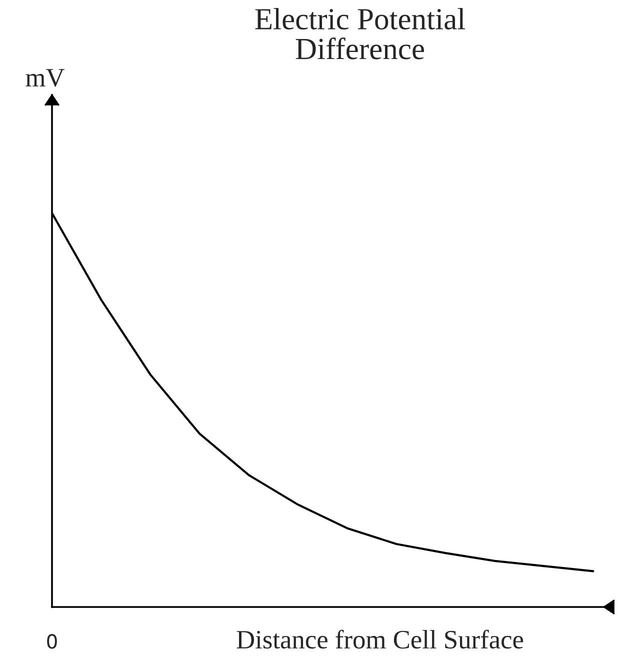 The image size is (619, 664). I want to click on x-axis-title: Distance from Cell Surface, so click(380, 639).